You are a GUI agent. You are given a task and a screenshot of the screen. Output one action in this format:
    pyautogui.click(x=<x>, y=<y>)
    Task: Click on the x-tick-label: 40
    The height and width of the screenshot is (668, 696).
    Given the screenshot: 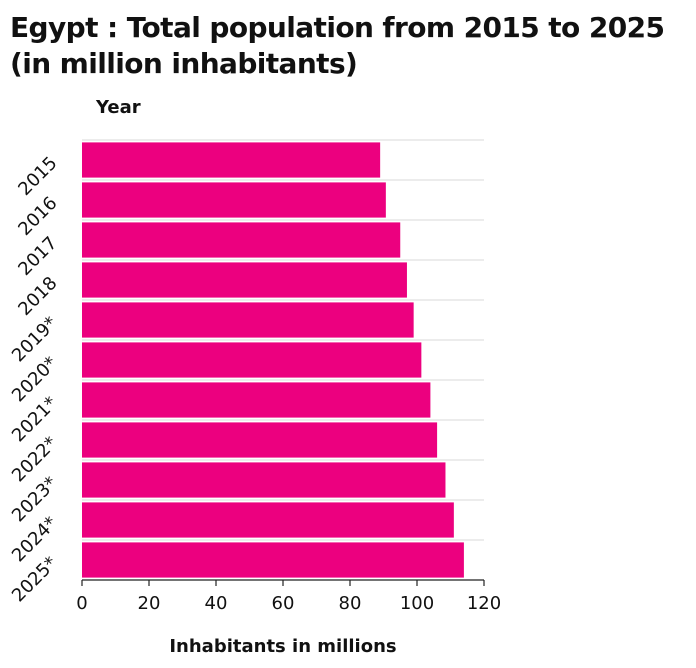 What is the action you would take?
    pyautogui.click(x=216, y=603)
    